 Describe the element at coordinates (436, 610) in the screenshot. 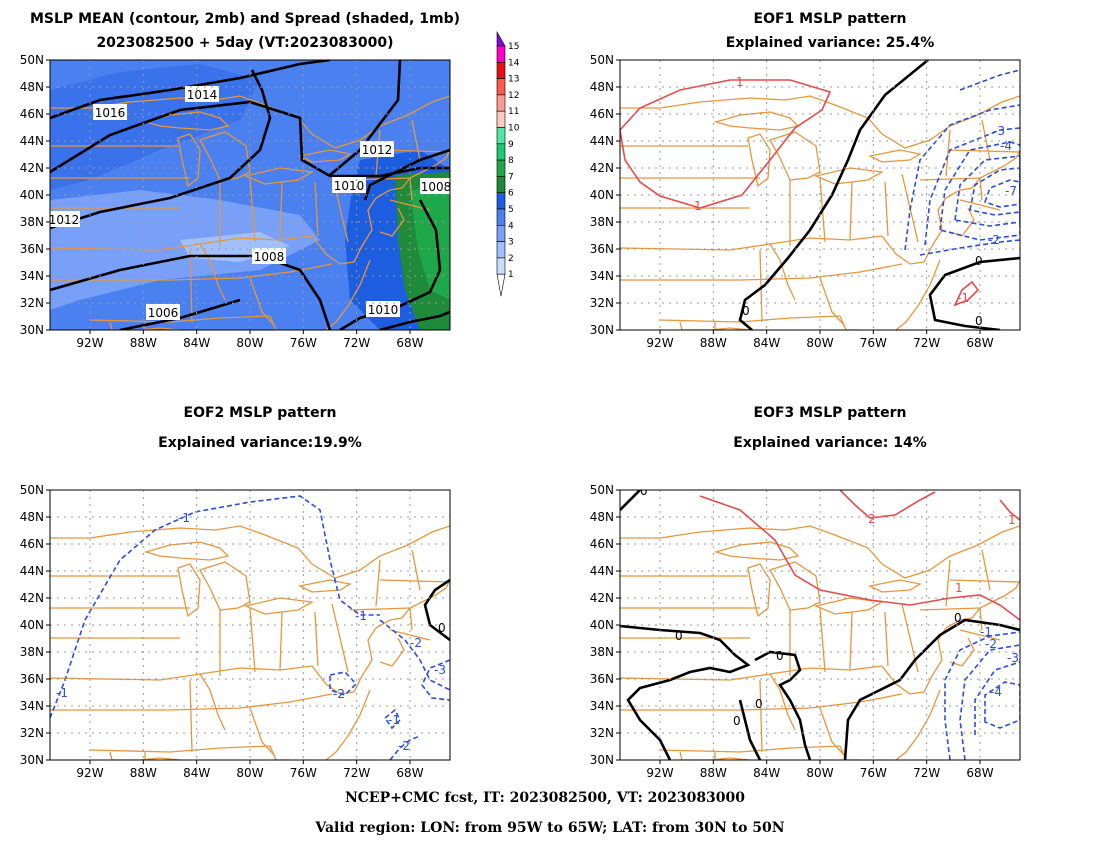

I see `eof2-zero-line` at that location.